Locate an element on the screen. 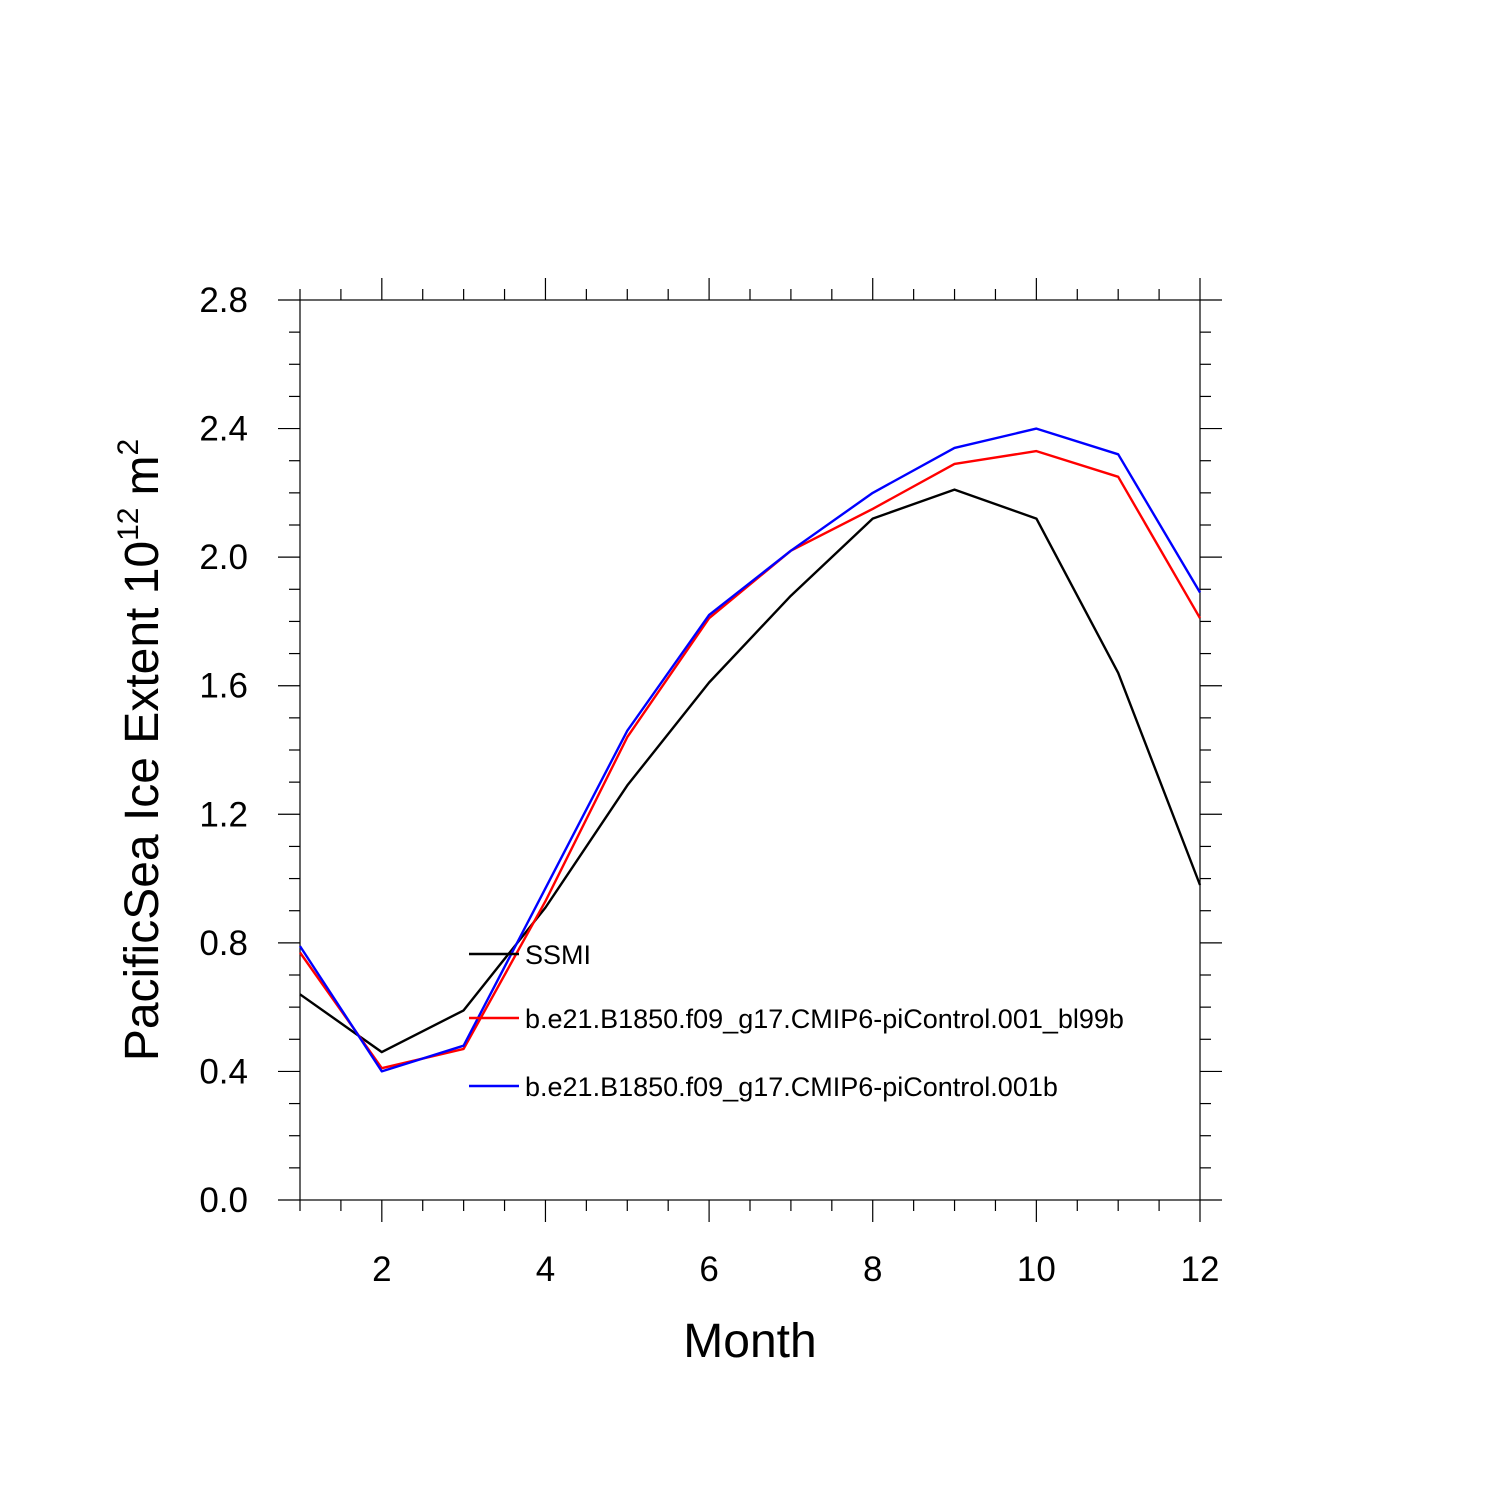 Image resolution: width=1500 pixels, height=1500 pixels. x-tick-label: 8 is located at coordinates (872, 1269).